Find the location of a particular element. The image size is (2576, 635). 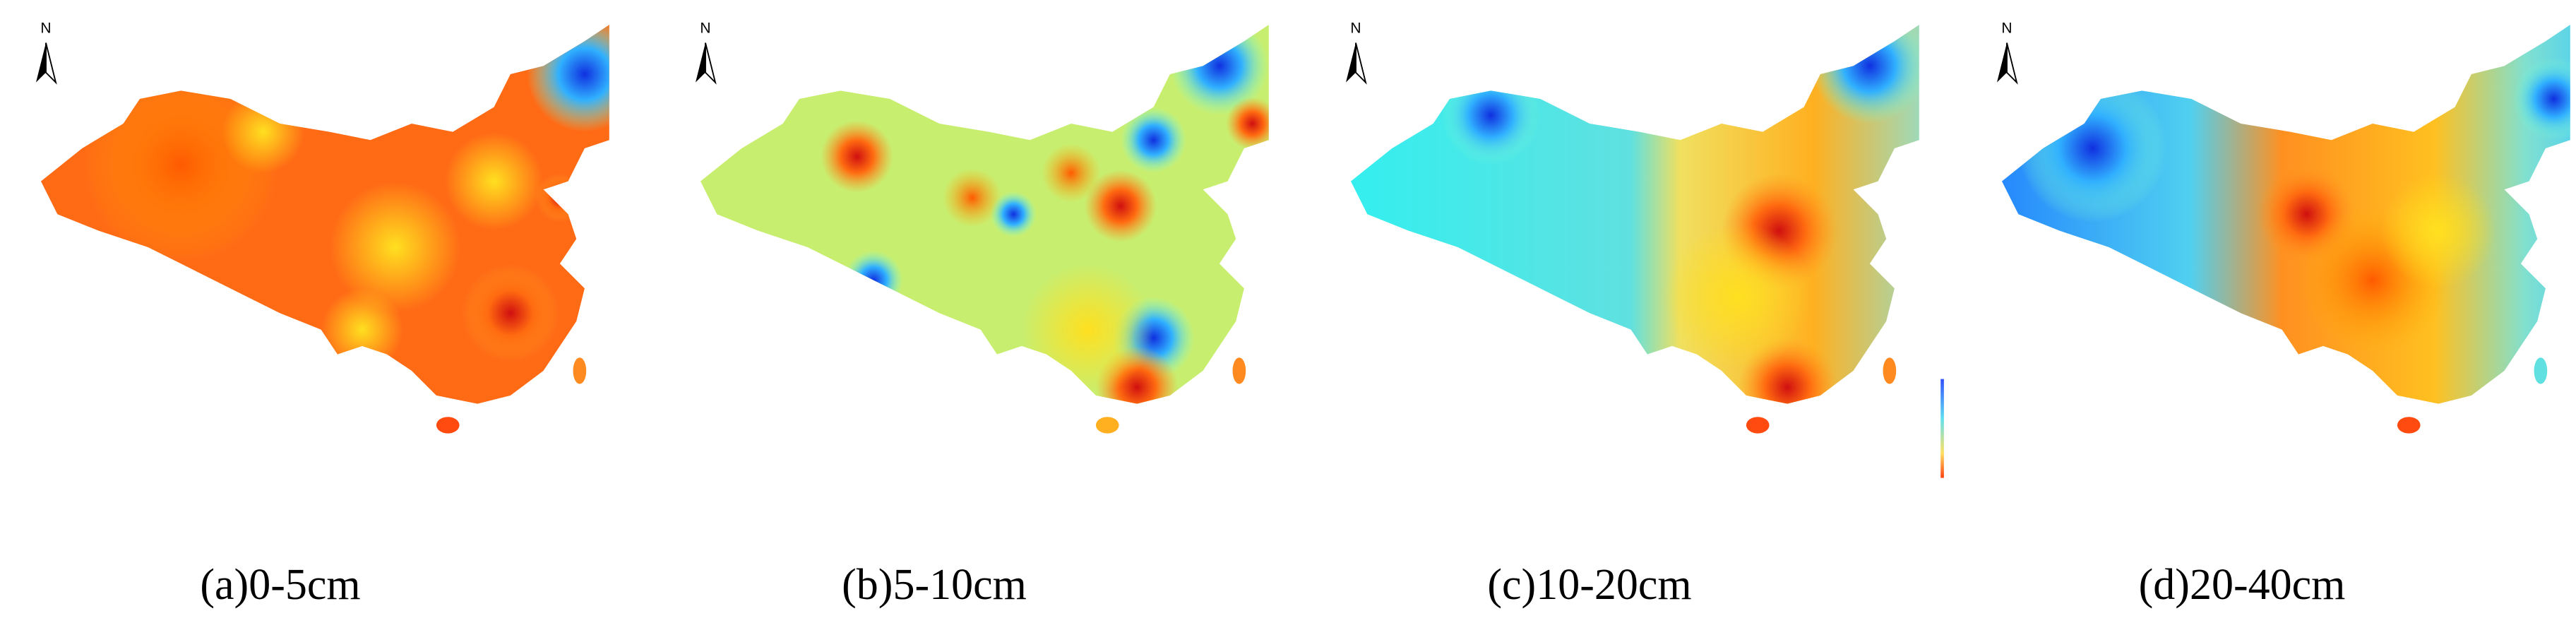

panel-caption: (b)5-10cm is located at coordinates (934, 585).